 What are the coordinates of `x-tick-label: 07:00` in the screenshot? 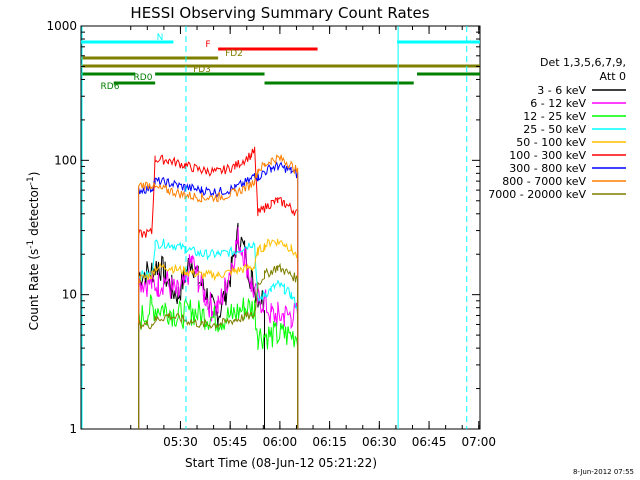 It's located at (478, 442).